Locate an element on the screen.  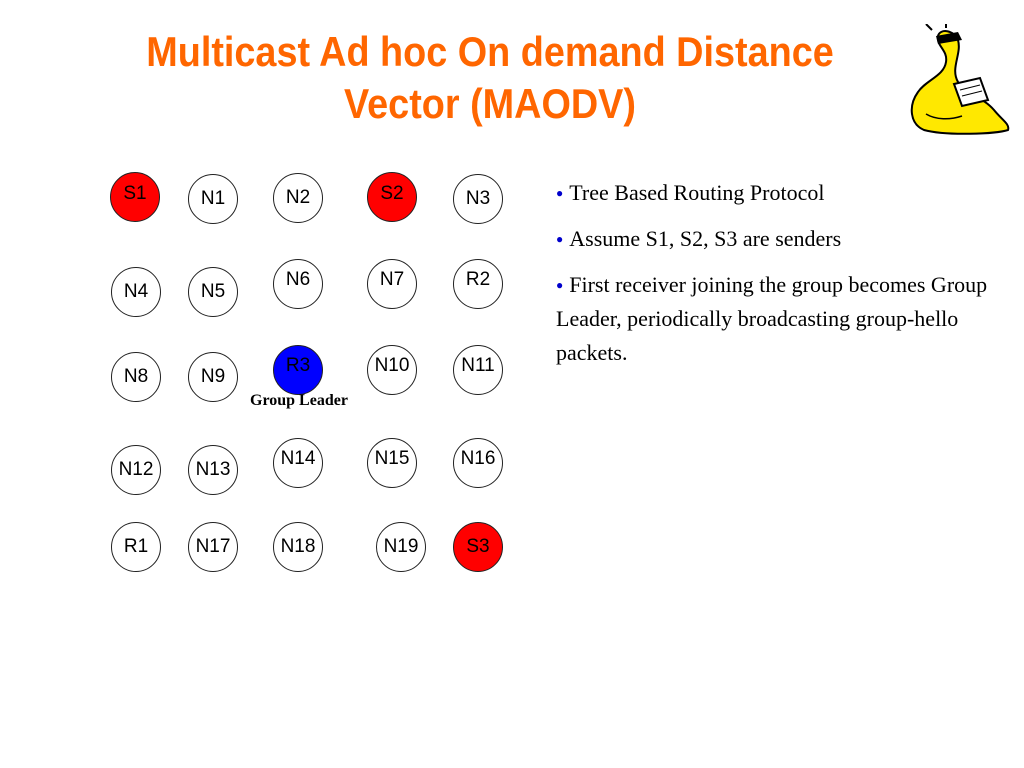
network-node: N19 is located at coordinates (401, 547).